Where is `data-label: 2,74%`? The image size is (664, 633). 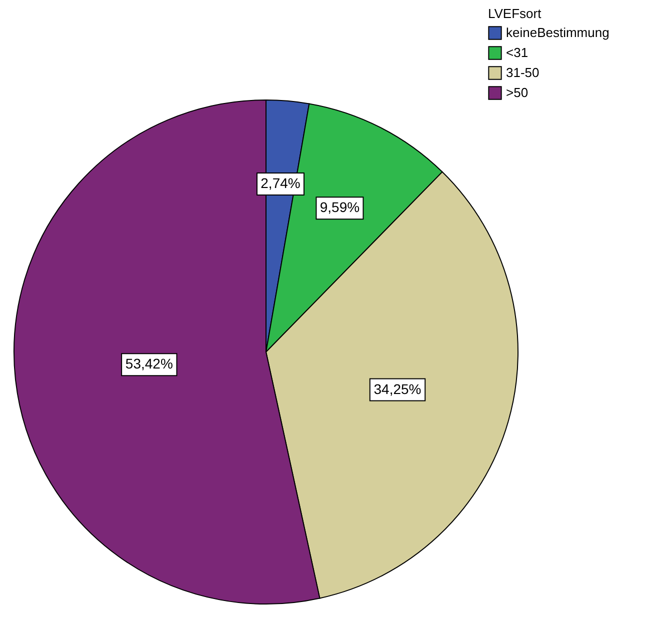 data-label: 2,74% is located at coordinates (280, 183).